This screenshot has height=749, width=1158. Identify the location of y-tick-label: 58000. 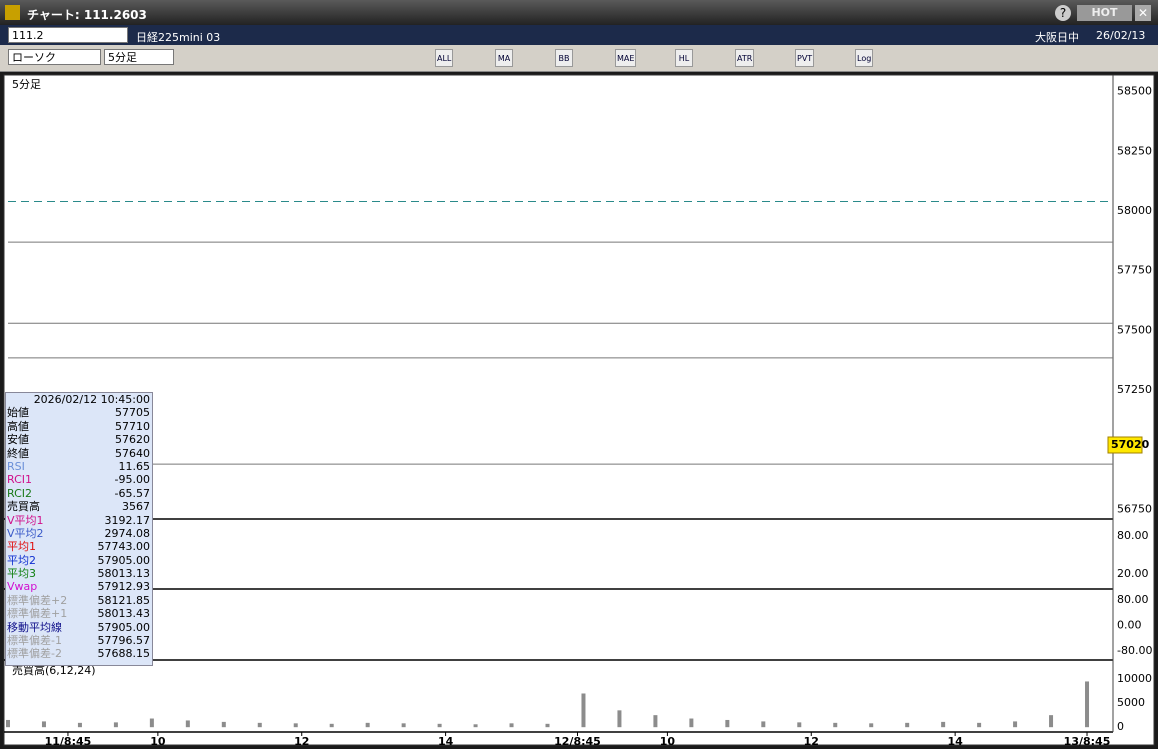
(1134, 210).